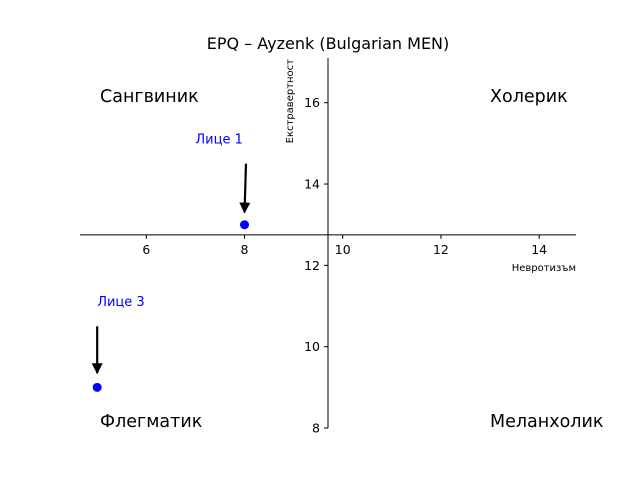 Image resolution: width=640 pixels, height=480 pixels. I want to click on x-tick-label: 14, so click(539, 249).